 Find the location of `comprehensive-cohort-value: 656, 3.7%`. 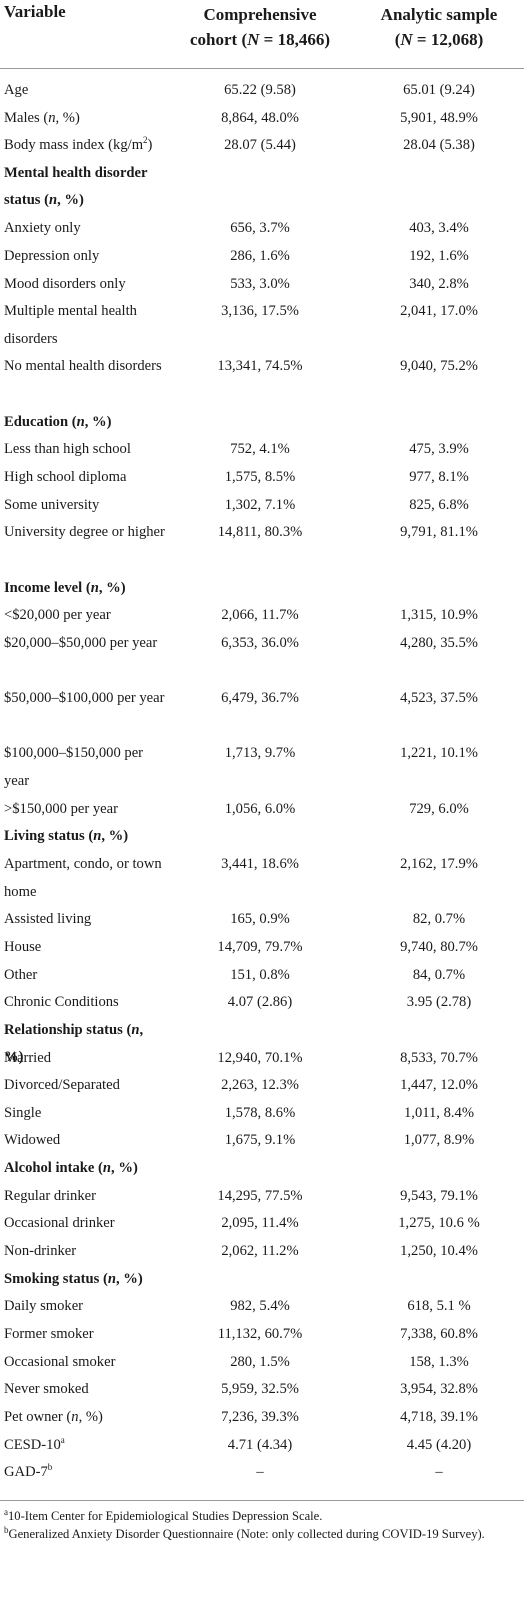

comprehensive-cohort-value: 656, 3.7% is located at coordinates (260, 228).